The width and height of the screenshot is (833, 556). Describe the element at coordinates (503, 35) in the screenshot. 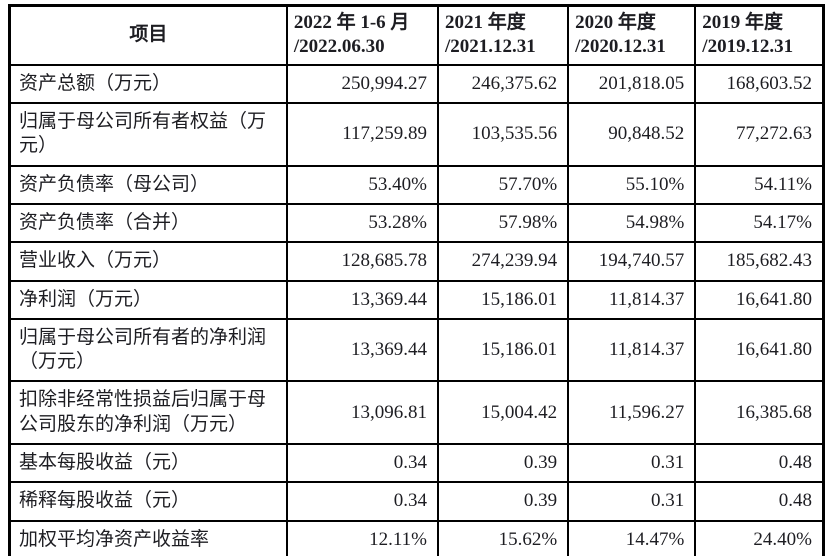

I see `column-header-2021: 2021 年度 /2021.12.31` at that location.